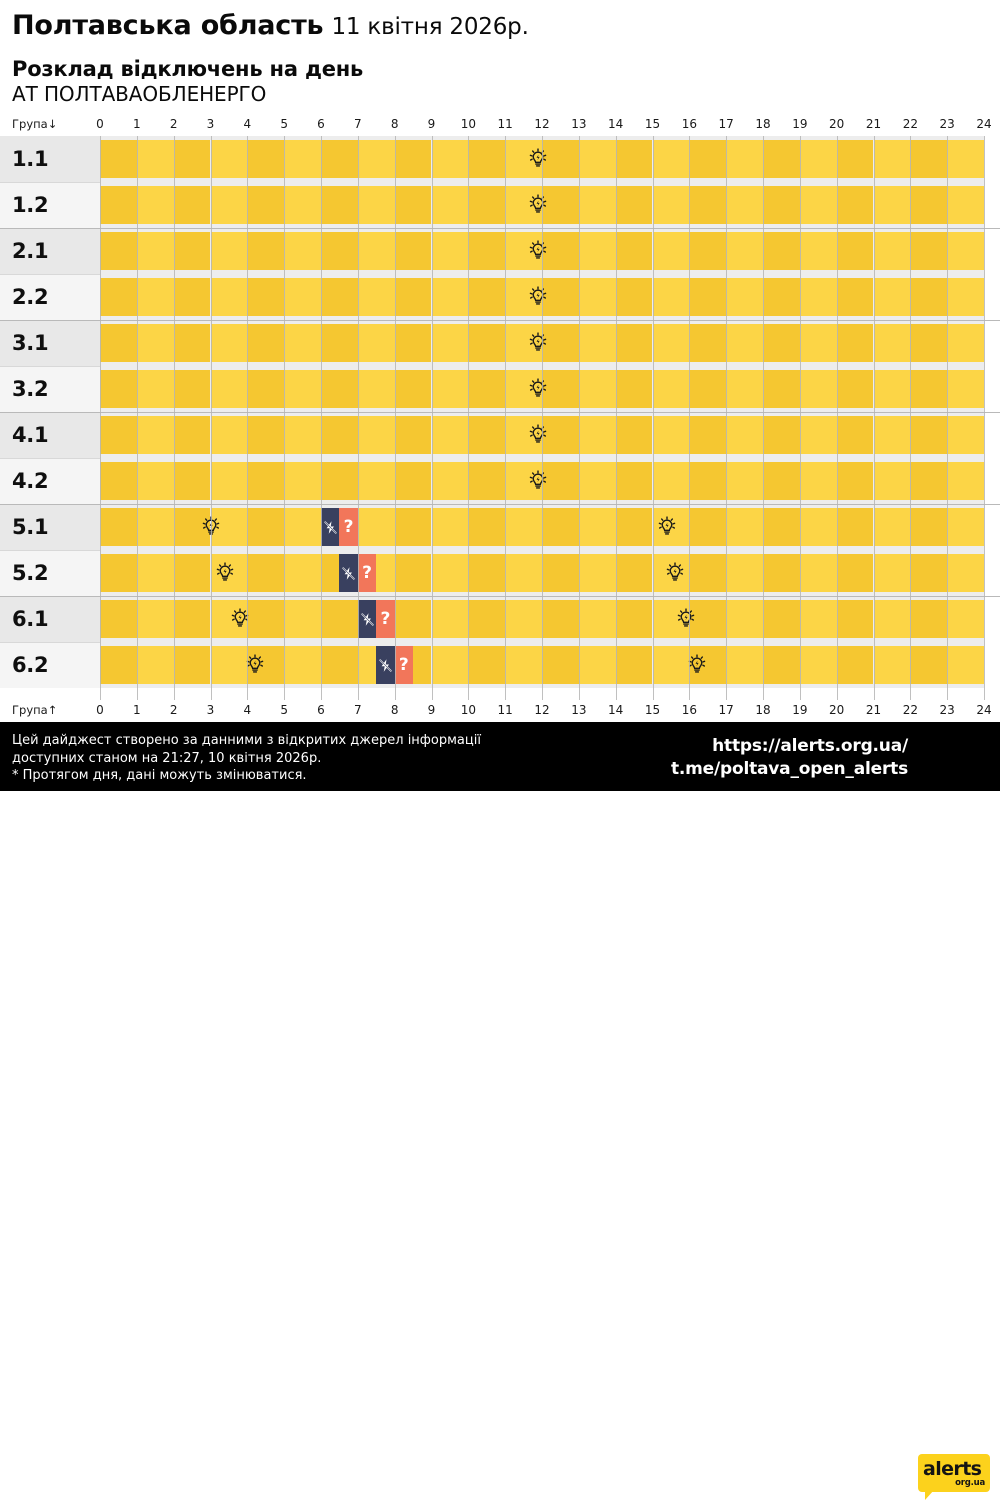  What do you see at coordinates (394, 710) in the screenshot?
I see `axis-tick-bottom-8: 8` at bounding box center [394, 710].